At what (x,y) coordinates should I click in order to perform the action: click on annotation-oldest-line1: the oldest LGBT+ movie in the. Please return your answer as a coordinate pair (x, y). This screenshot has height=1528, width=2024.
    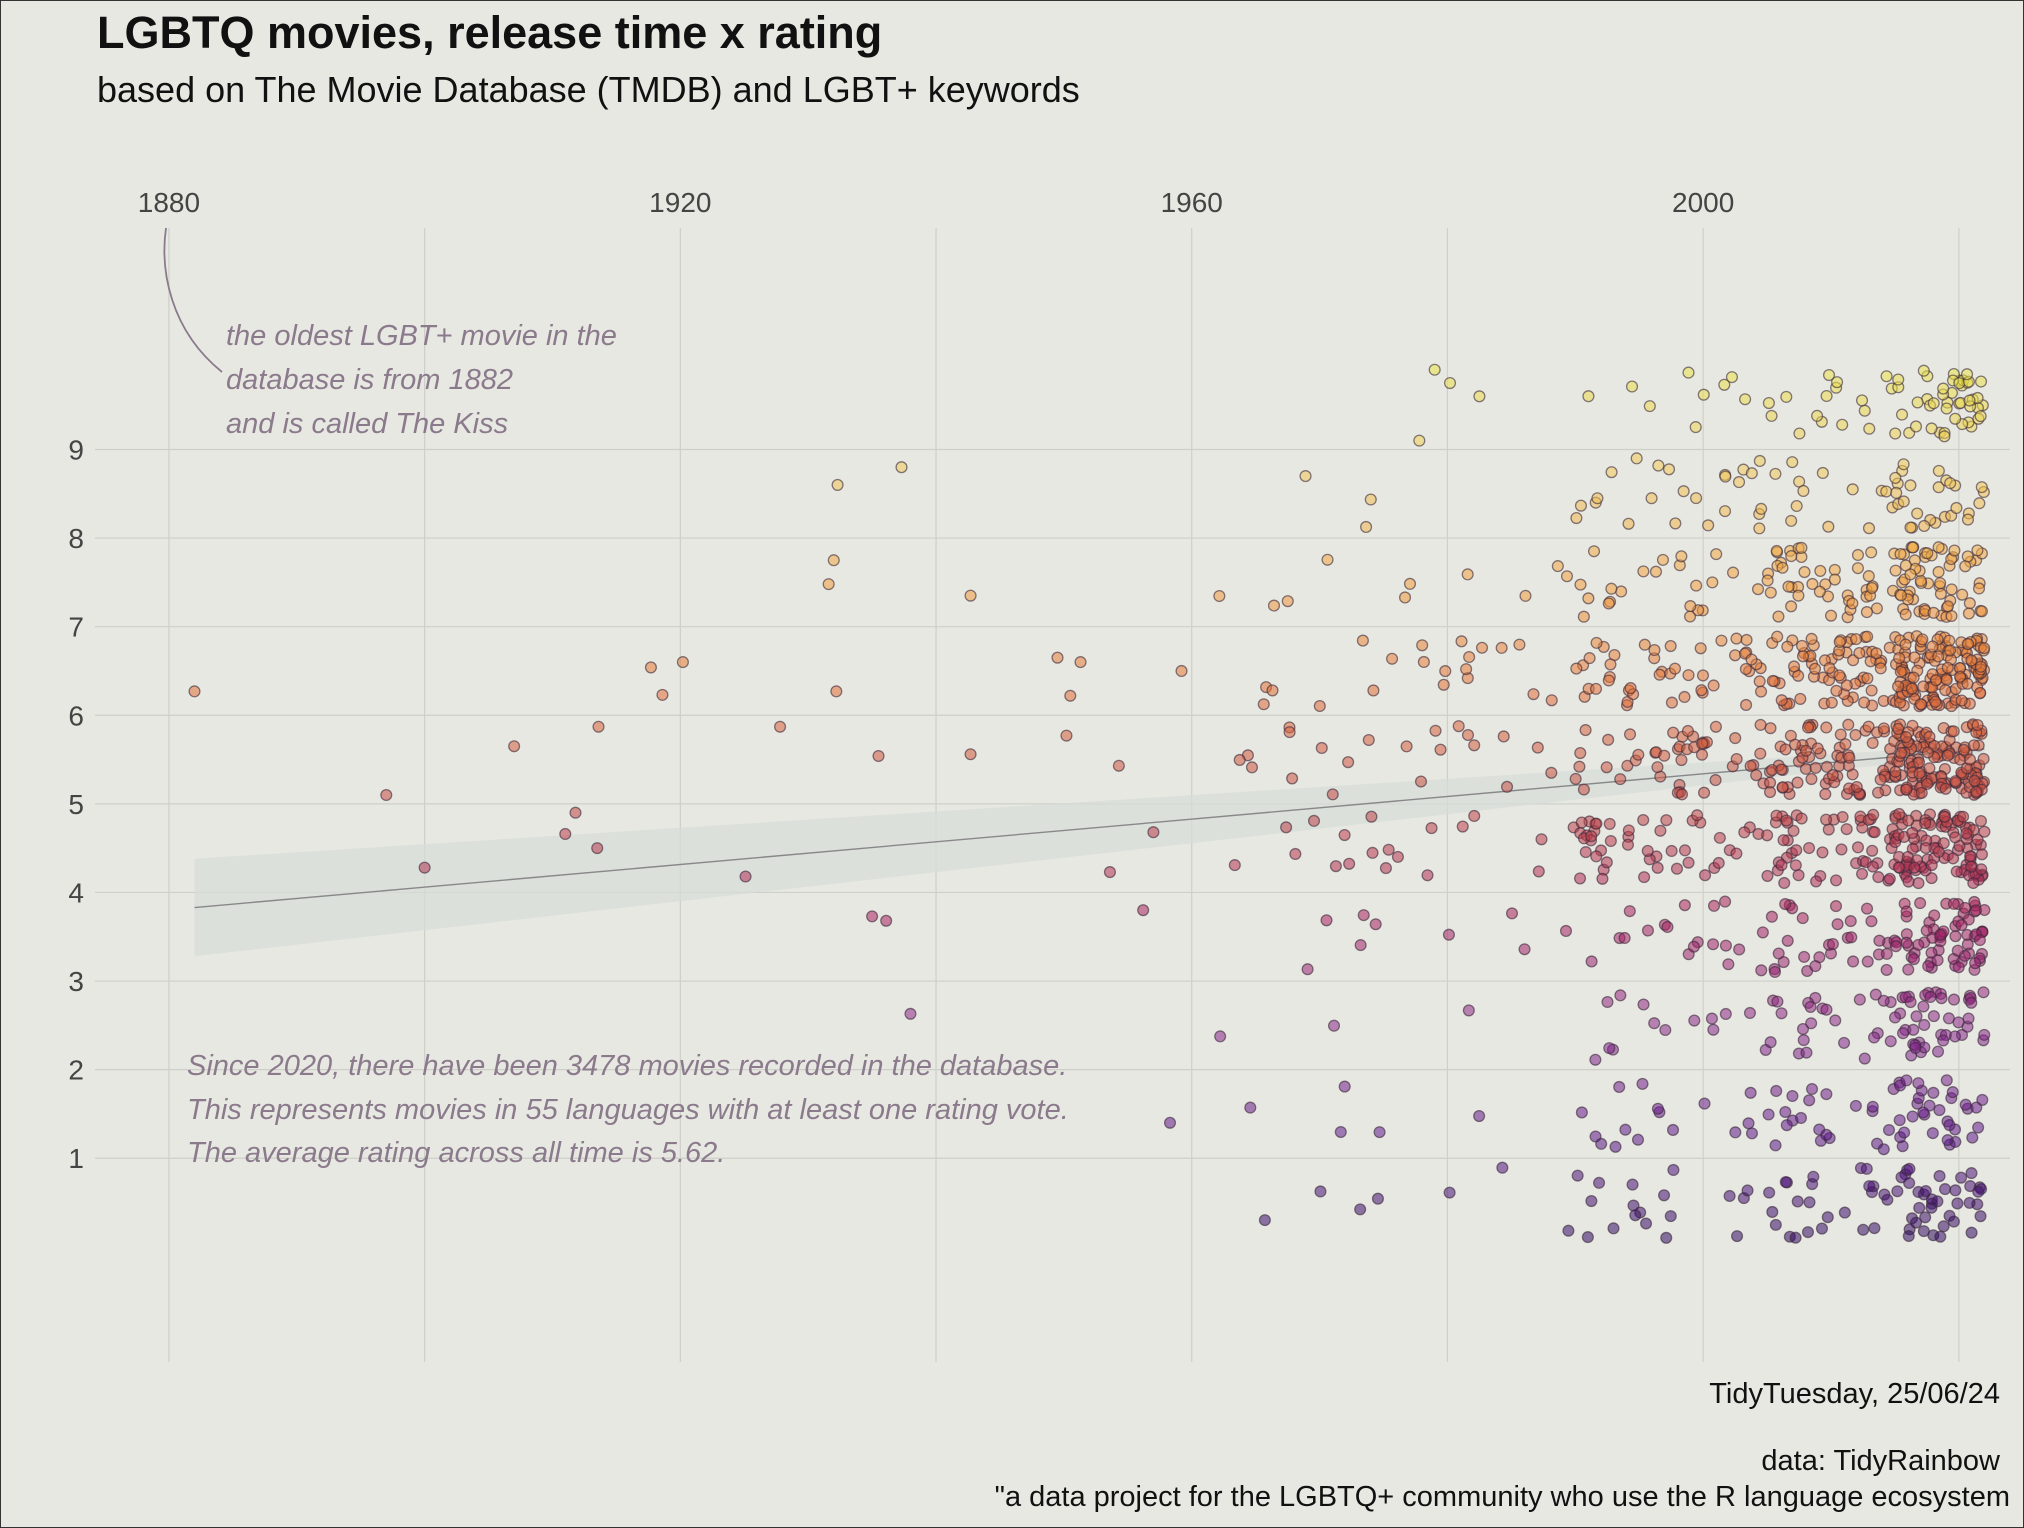
    Looking at the image, I should click on (421, 336).